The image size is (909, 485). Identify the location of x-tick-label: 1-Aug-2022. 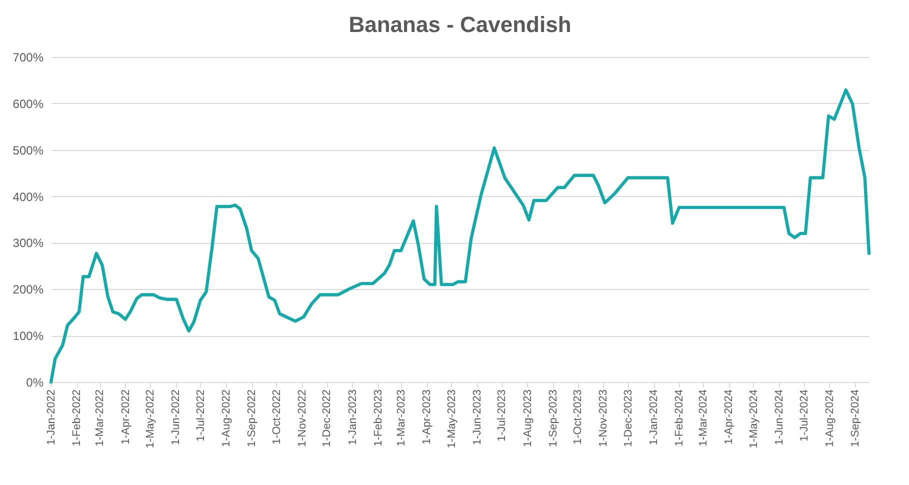
(226, 418).